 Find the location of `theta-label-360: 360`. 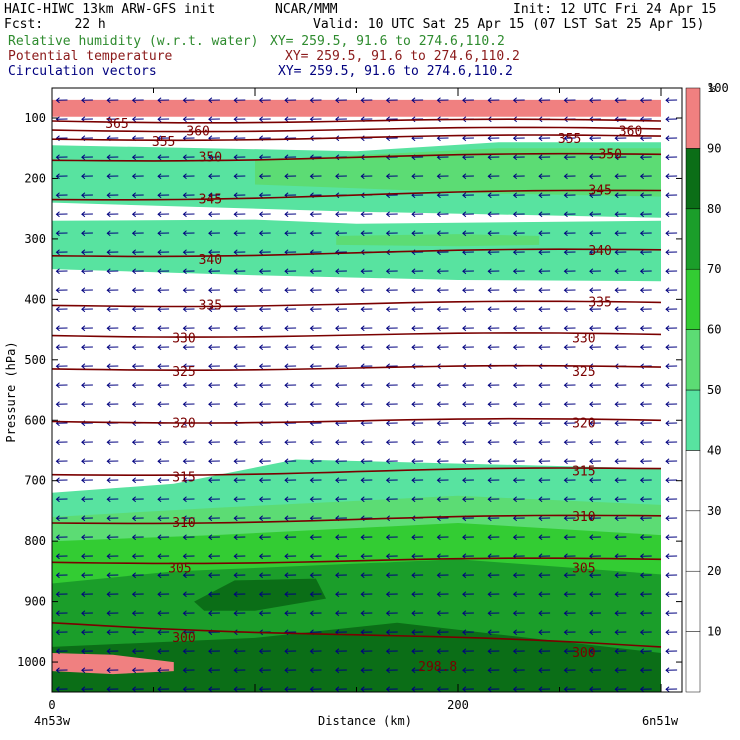

theta-label-360: 360 is located at coordinates (197, 131).